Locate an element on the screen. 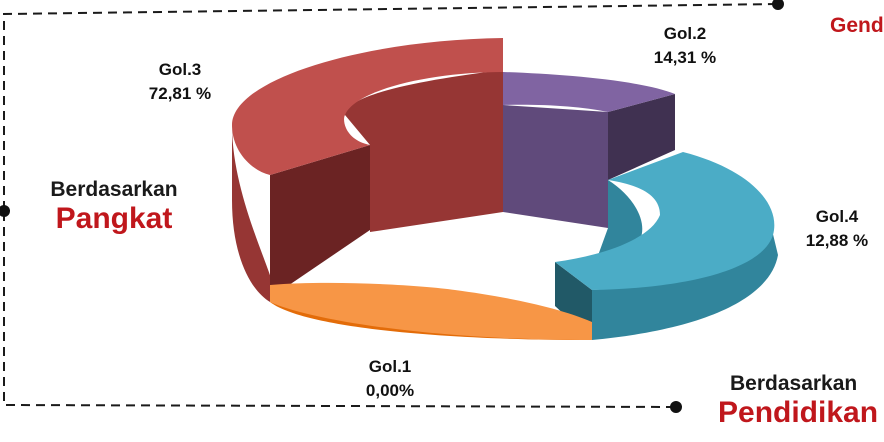 The image size is (884, 442). connector-dot-bottom is located at coordinates (676, 407).